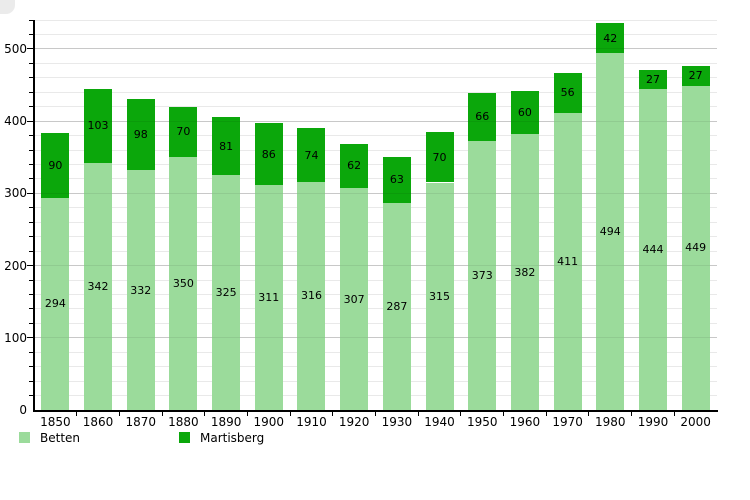 Image resolution: width=750 pixels, height=500 pixels. I want to click on bar-value-label-betten-1870: 332, so click(141, 290).